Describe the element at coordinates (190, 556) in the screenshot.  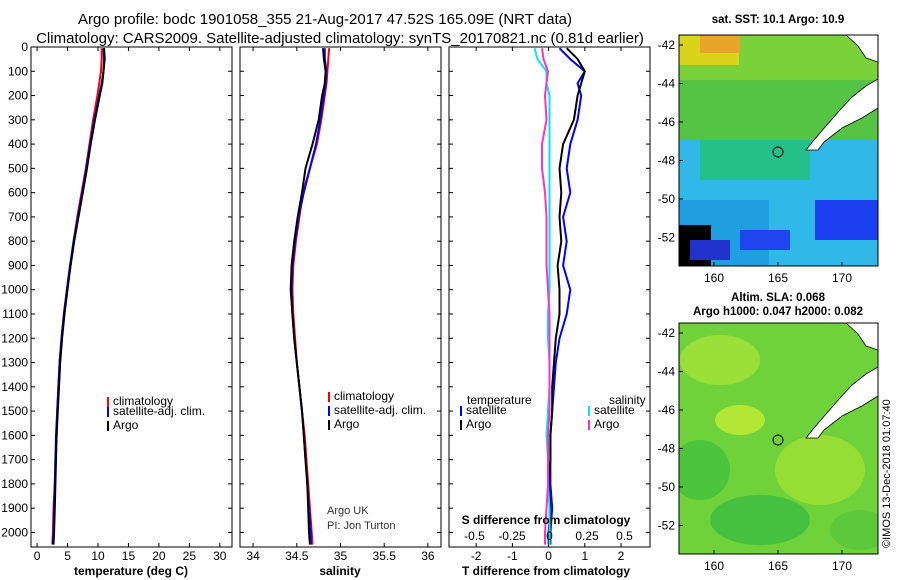
I see `x-tick-label: 25` at that location.